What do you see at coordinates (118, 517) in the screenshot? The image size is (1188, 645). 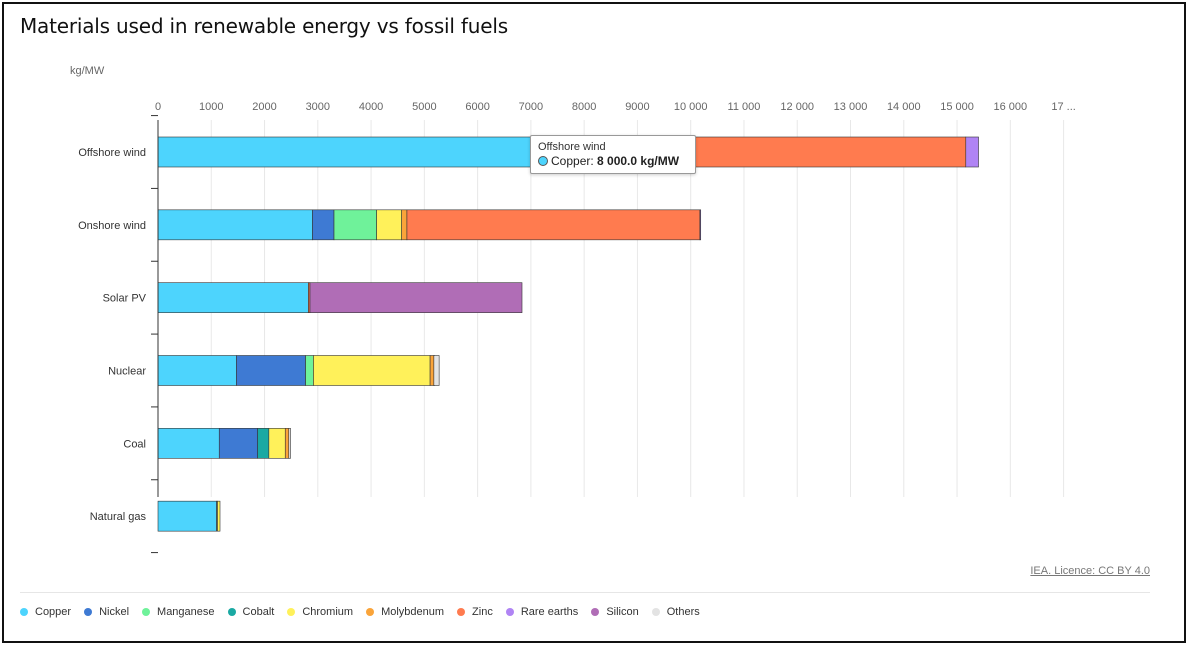 I see `category-label: Natural gas` at bounding box center [118, 517].